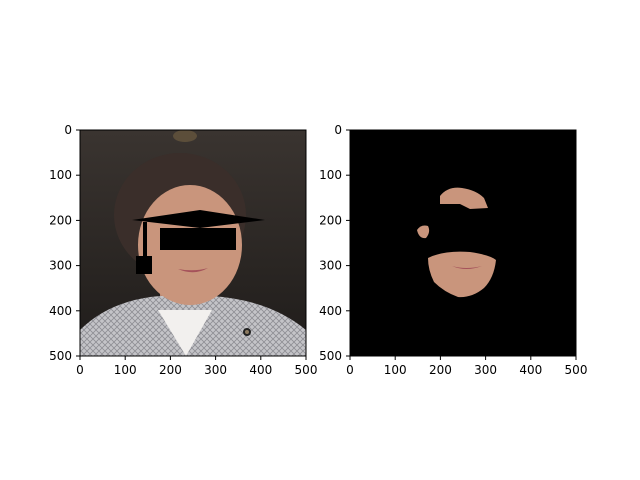  What do you see at coordinates (330, 266) in the screenshot?
I see `right-ytick-label: 300` at bounding box center [330, 266].